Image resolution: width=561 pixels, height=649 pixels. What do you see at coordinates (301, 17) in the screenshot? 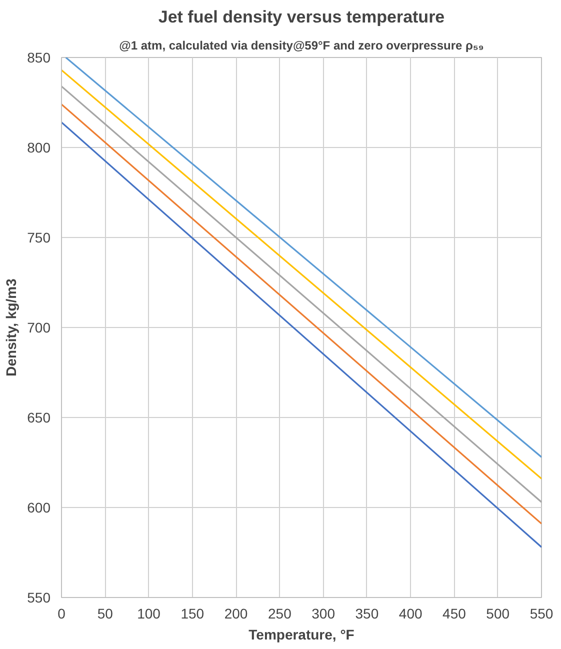
I see `chart-title: Jet fuel density versus temperature` at bounding box center [301, 17].